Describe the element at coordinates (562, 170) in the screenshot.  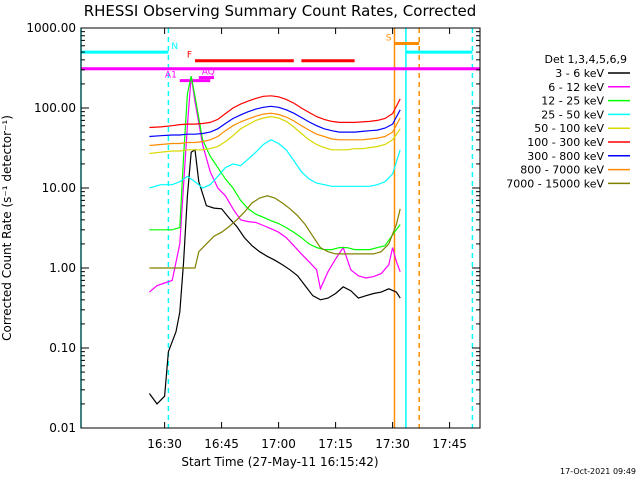
I see `legend-label-7: 800 - 7000 keV` at that location.